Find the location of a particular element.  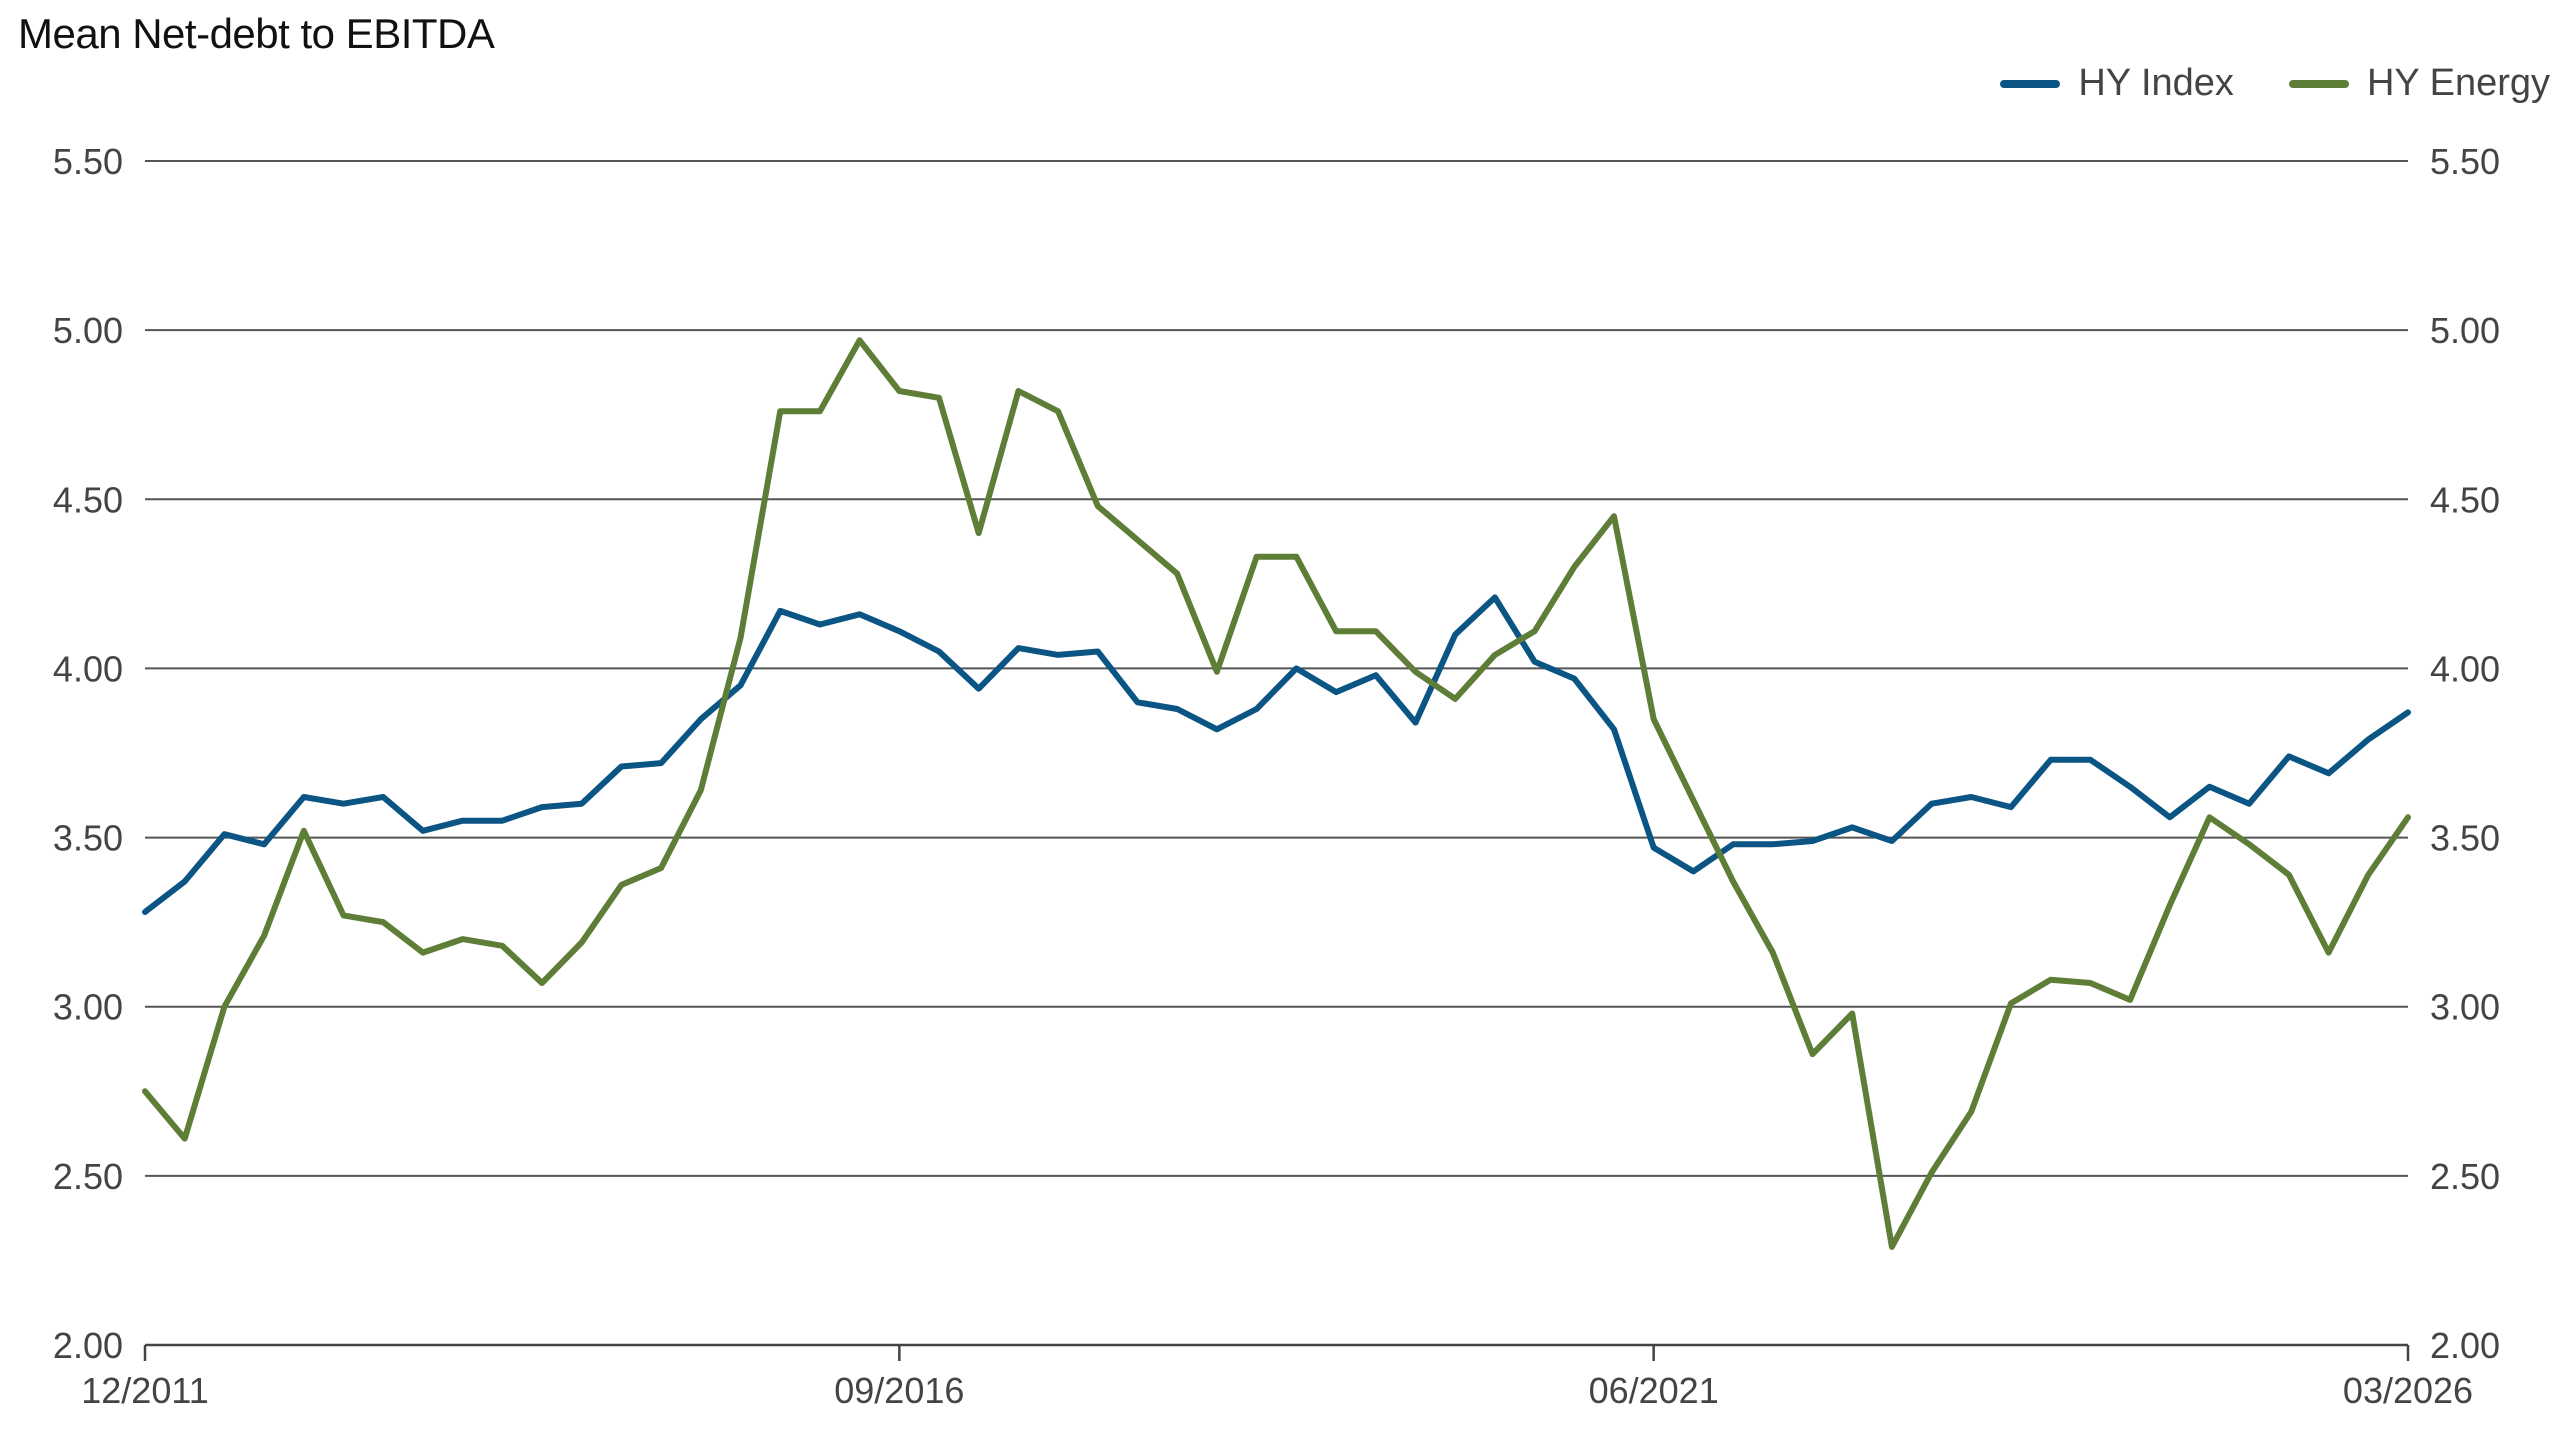

y-tick-label-left: 2.50 is located at coordinates (88, 1176).